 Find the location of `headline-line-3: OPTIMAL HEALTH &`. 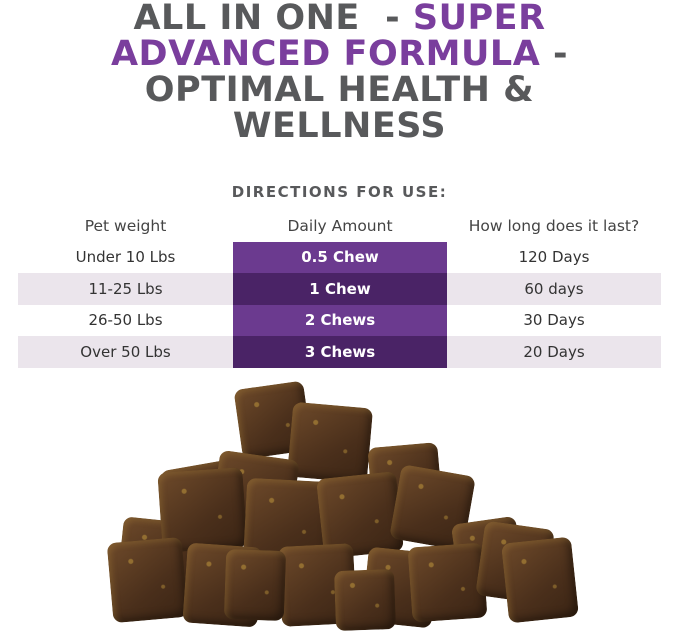

headline-line-3: OPTIMAL HEALTH & is located at coordinates (339, 90).